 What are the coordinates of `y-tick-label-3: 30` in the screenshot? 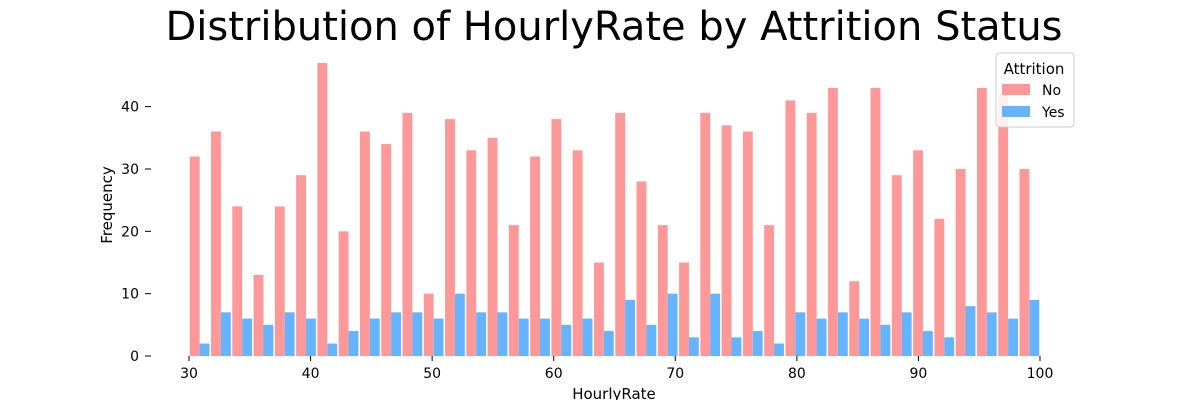 It's located at (130, 170).